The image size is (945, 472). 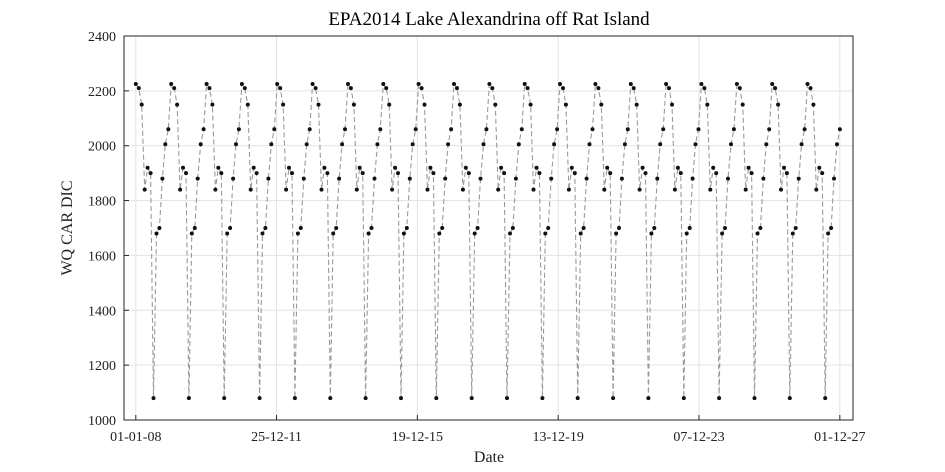 What do you see at coordinates (102, 37) in the screenshot?
I see `y-tick-label: 2400` at bounding box center [102, 37].